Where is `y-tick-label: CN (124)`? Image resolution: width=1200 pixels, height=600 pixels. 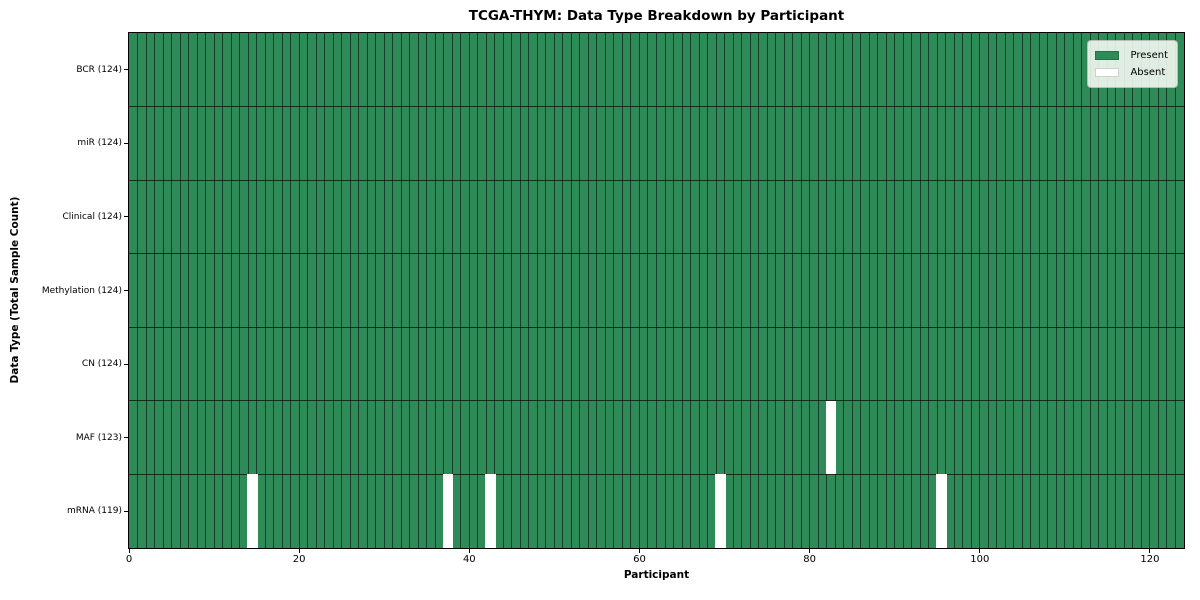
y-tick-label: CN (124) is located at coordinates (101, 364).